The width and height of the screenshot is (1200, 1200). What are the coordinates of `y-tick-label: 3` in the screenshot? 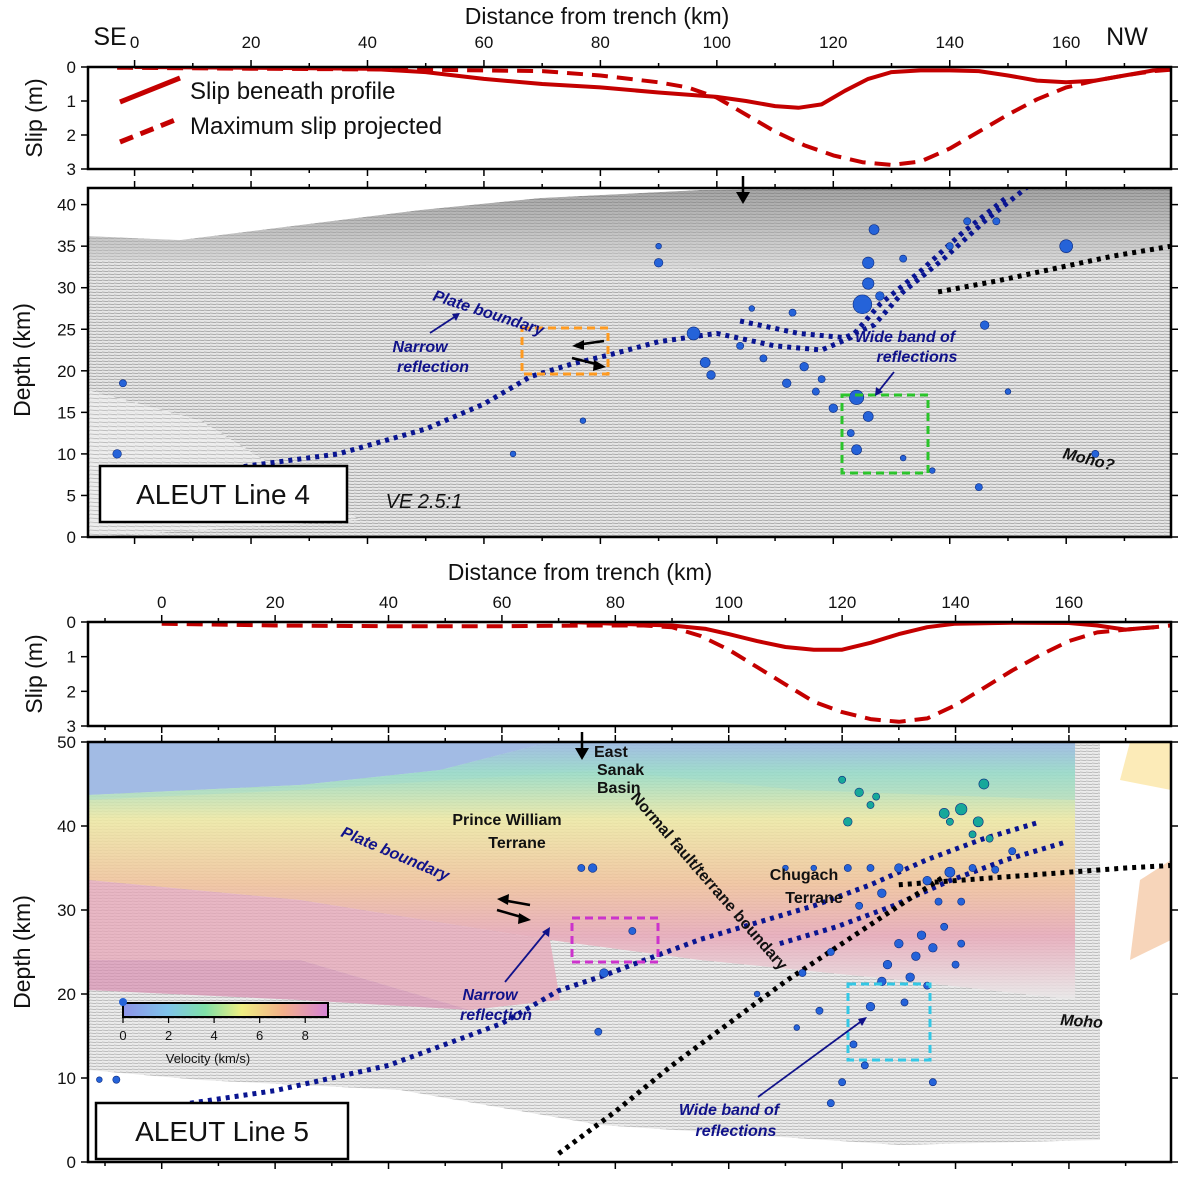 It's located at (71, 169).